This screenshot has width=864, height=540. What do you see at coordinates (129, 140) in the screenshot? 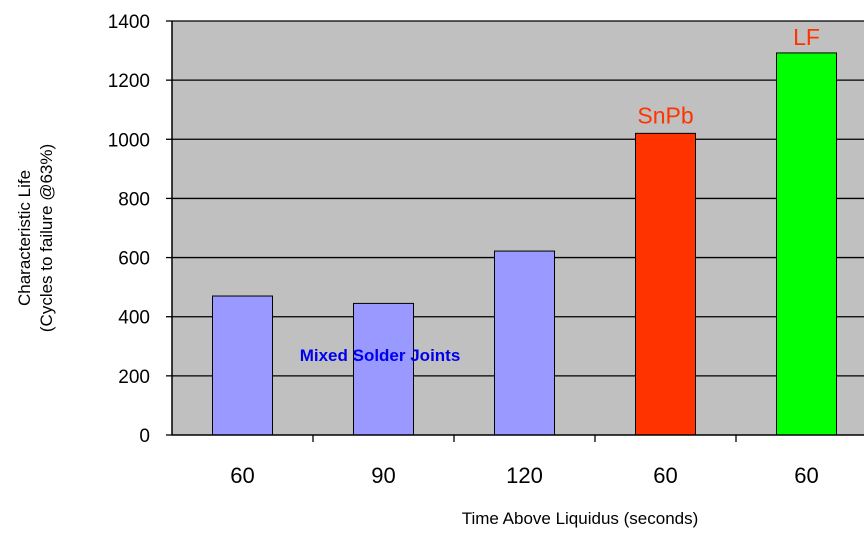
I see `y-tick-label: 1000` at bounding box center [129, 140].